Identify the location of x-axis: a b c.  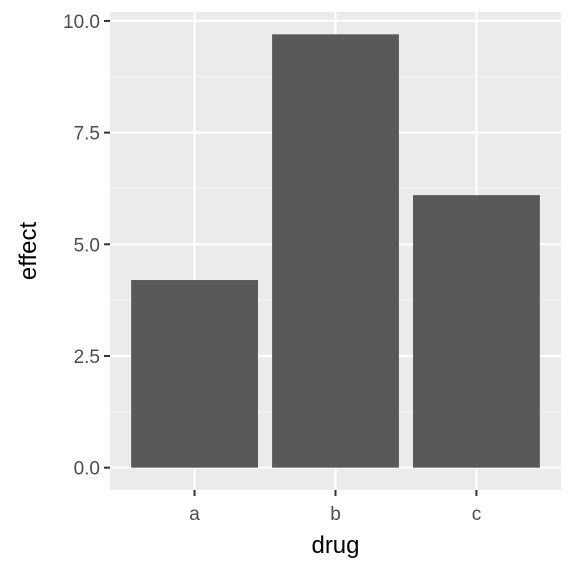
(335, 507).